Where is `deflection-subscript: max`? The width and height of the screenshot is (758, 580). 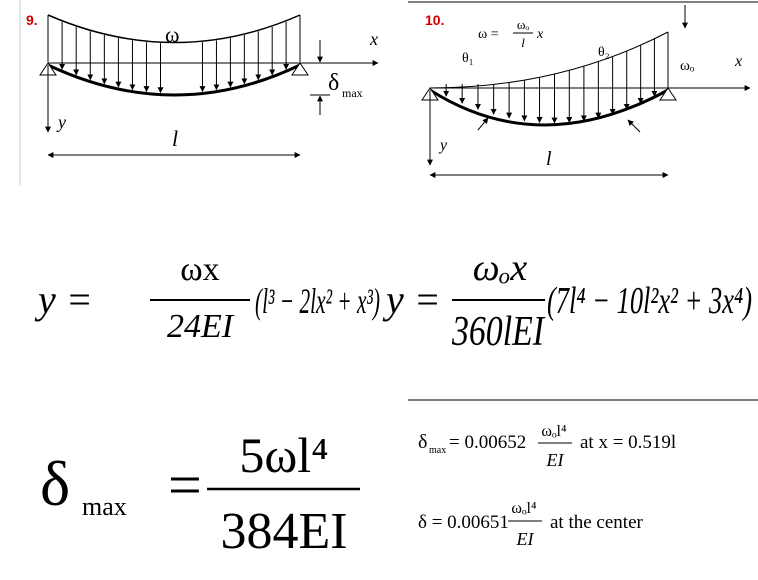
deflection-subscript: max is located at coordinates (352, 93).